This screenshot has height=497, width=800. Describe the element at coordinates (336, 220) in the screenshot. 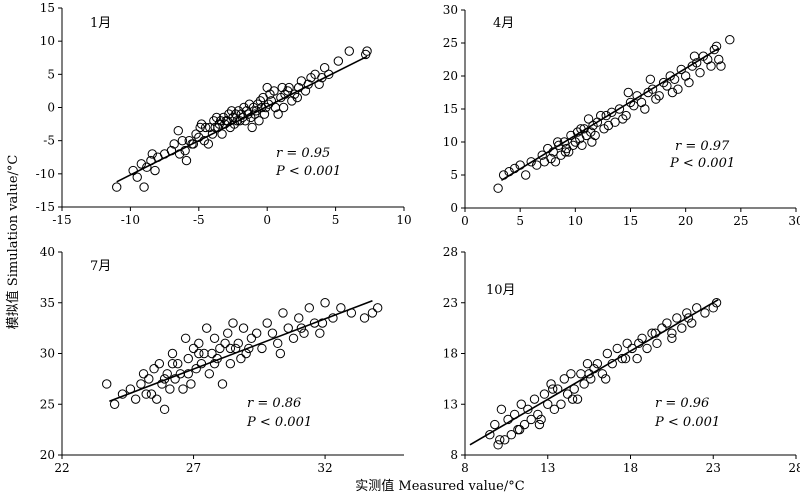

I see `x-tick-label: 5` at that location.